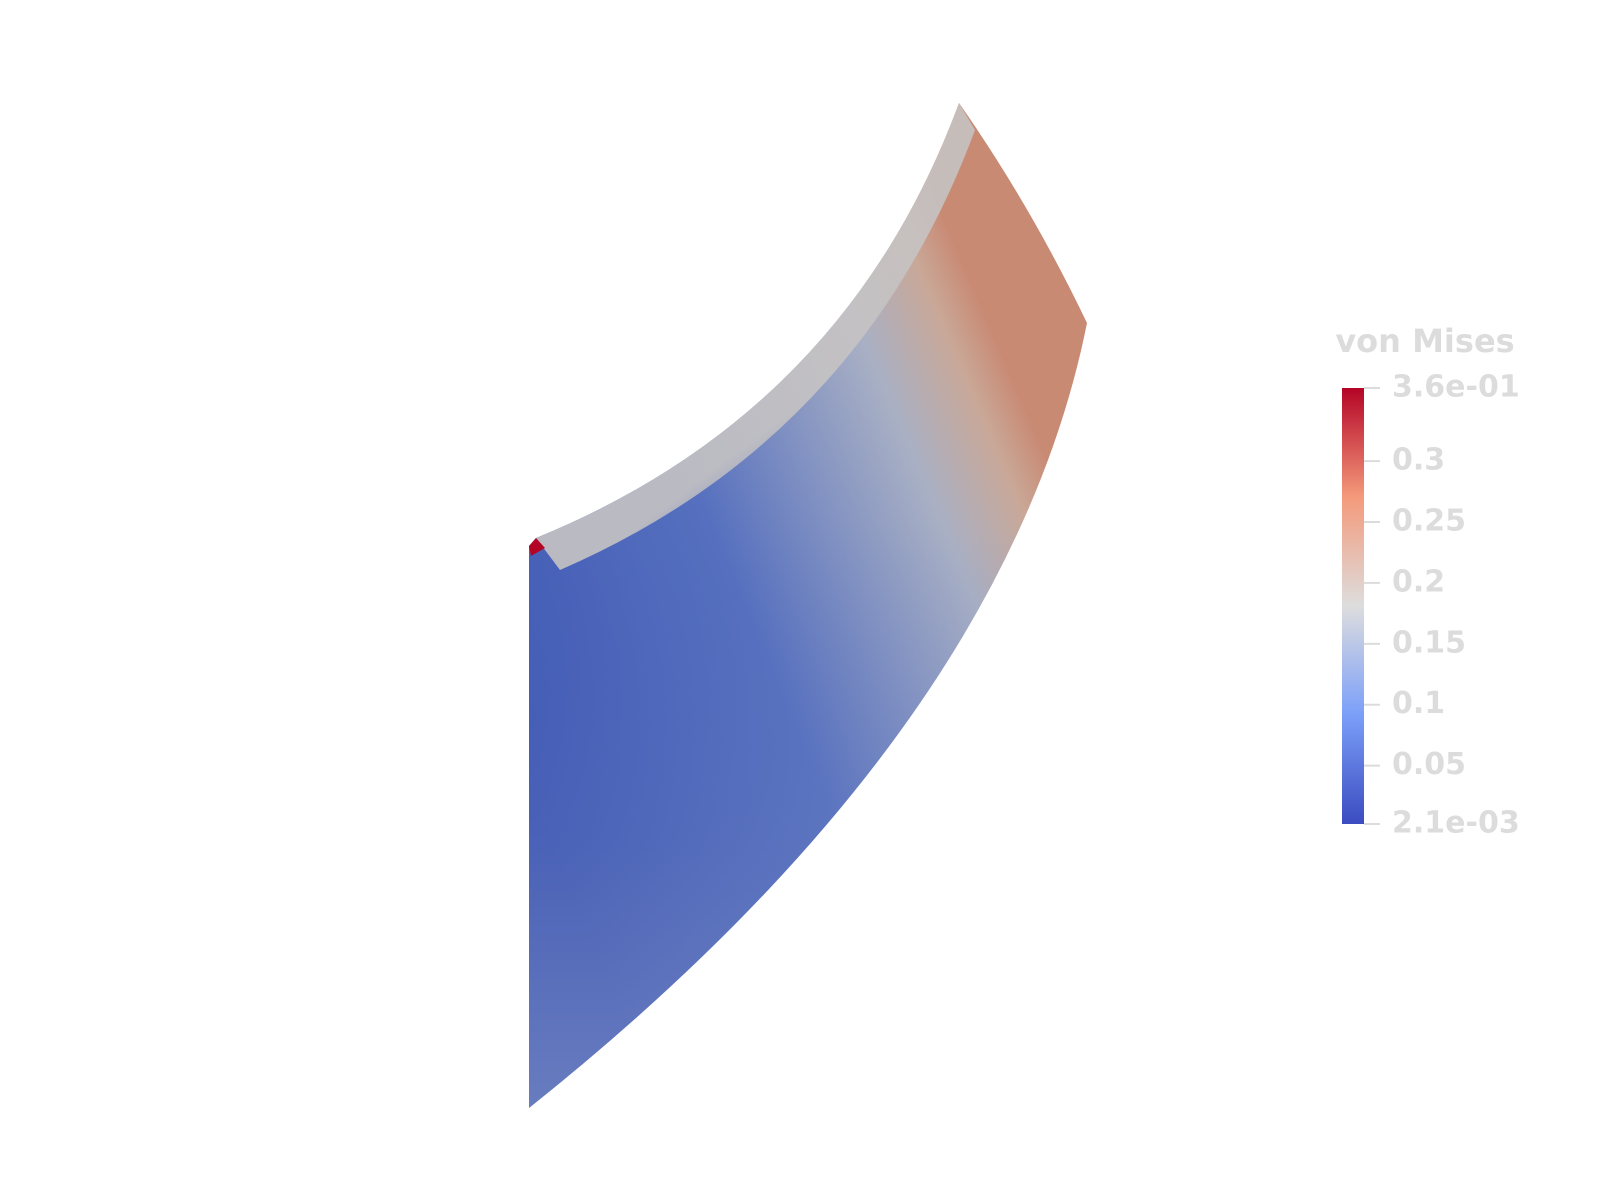 The image size is (1600, 1200). I want to click on tick-label: 0.3, so click(1418, 460).